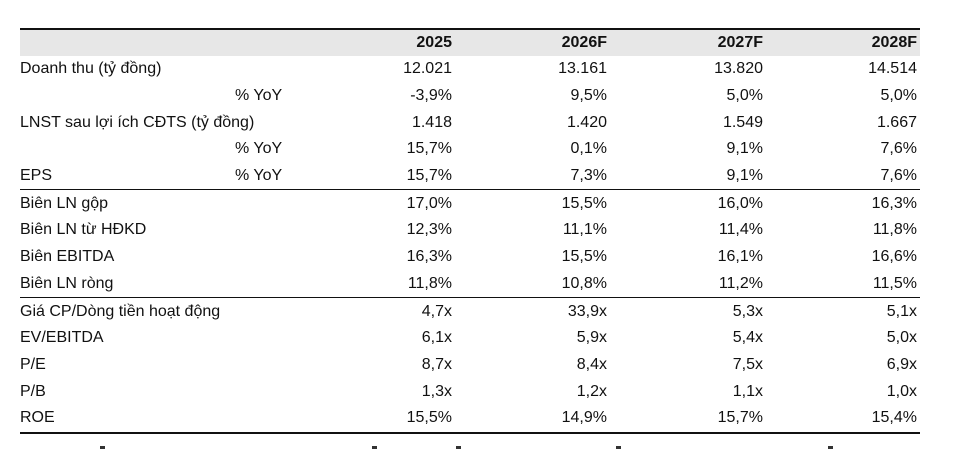 The width and height of the screenshot is (964, 452). I want to click on table-cell: 5,9x, so click(591, 338).